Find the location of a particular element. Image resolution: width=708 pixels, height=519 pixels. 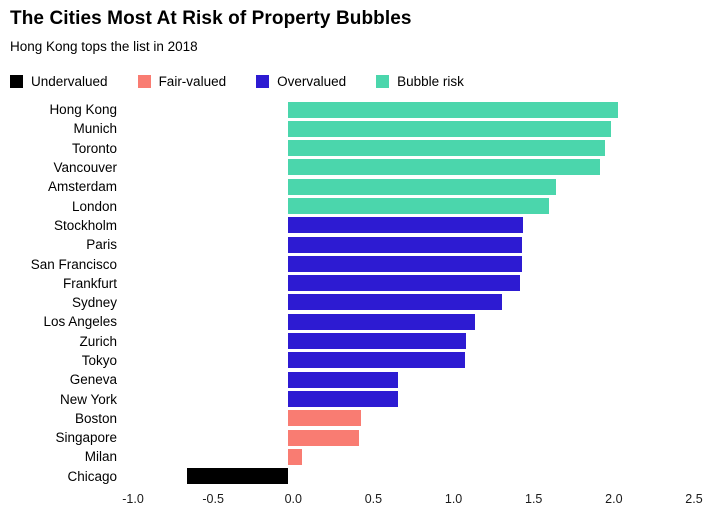

chart-row: New York is located at coordinates (352, 398).